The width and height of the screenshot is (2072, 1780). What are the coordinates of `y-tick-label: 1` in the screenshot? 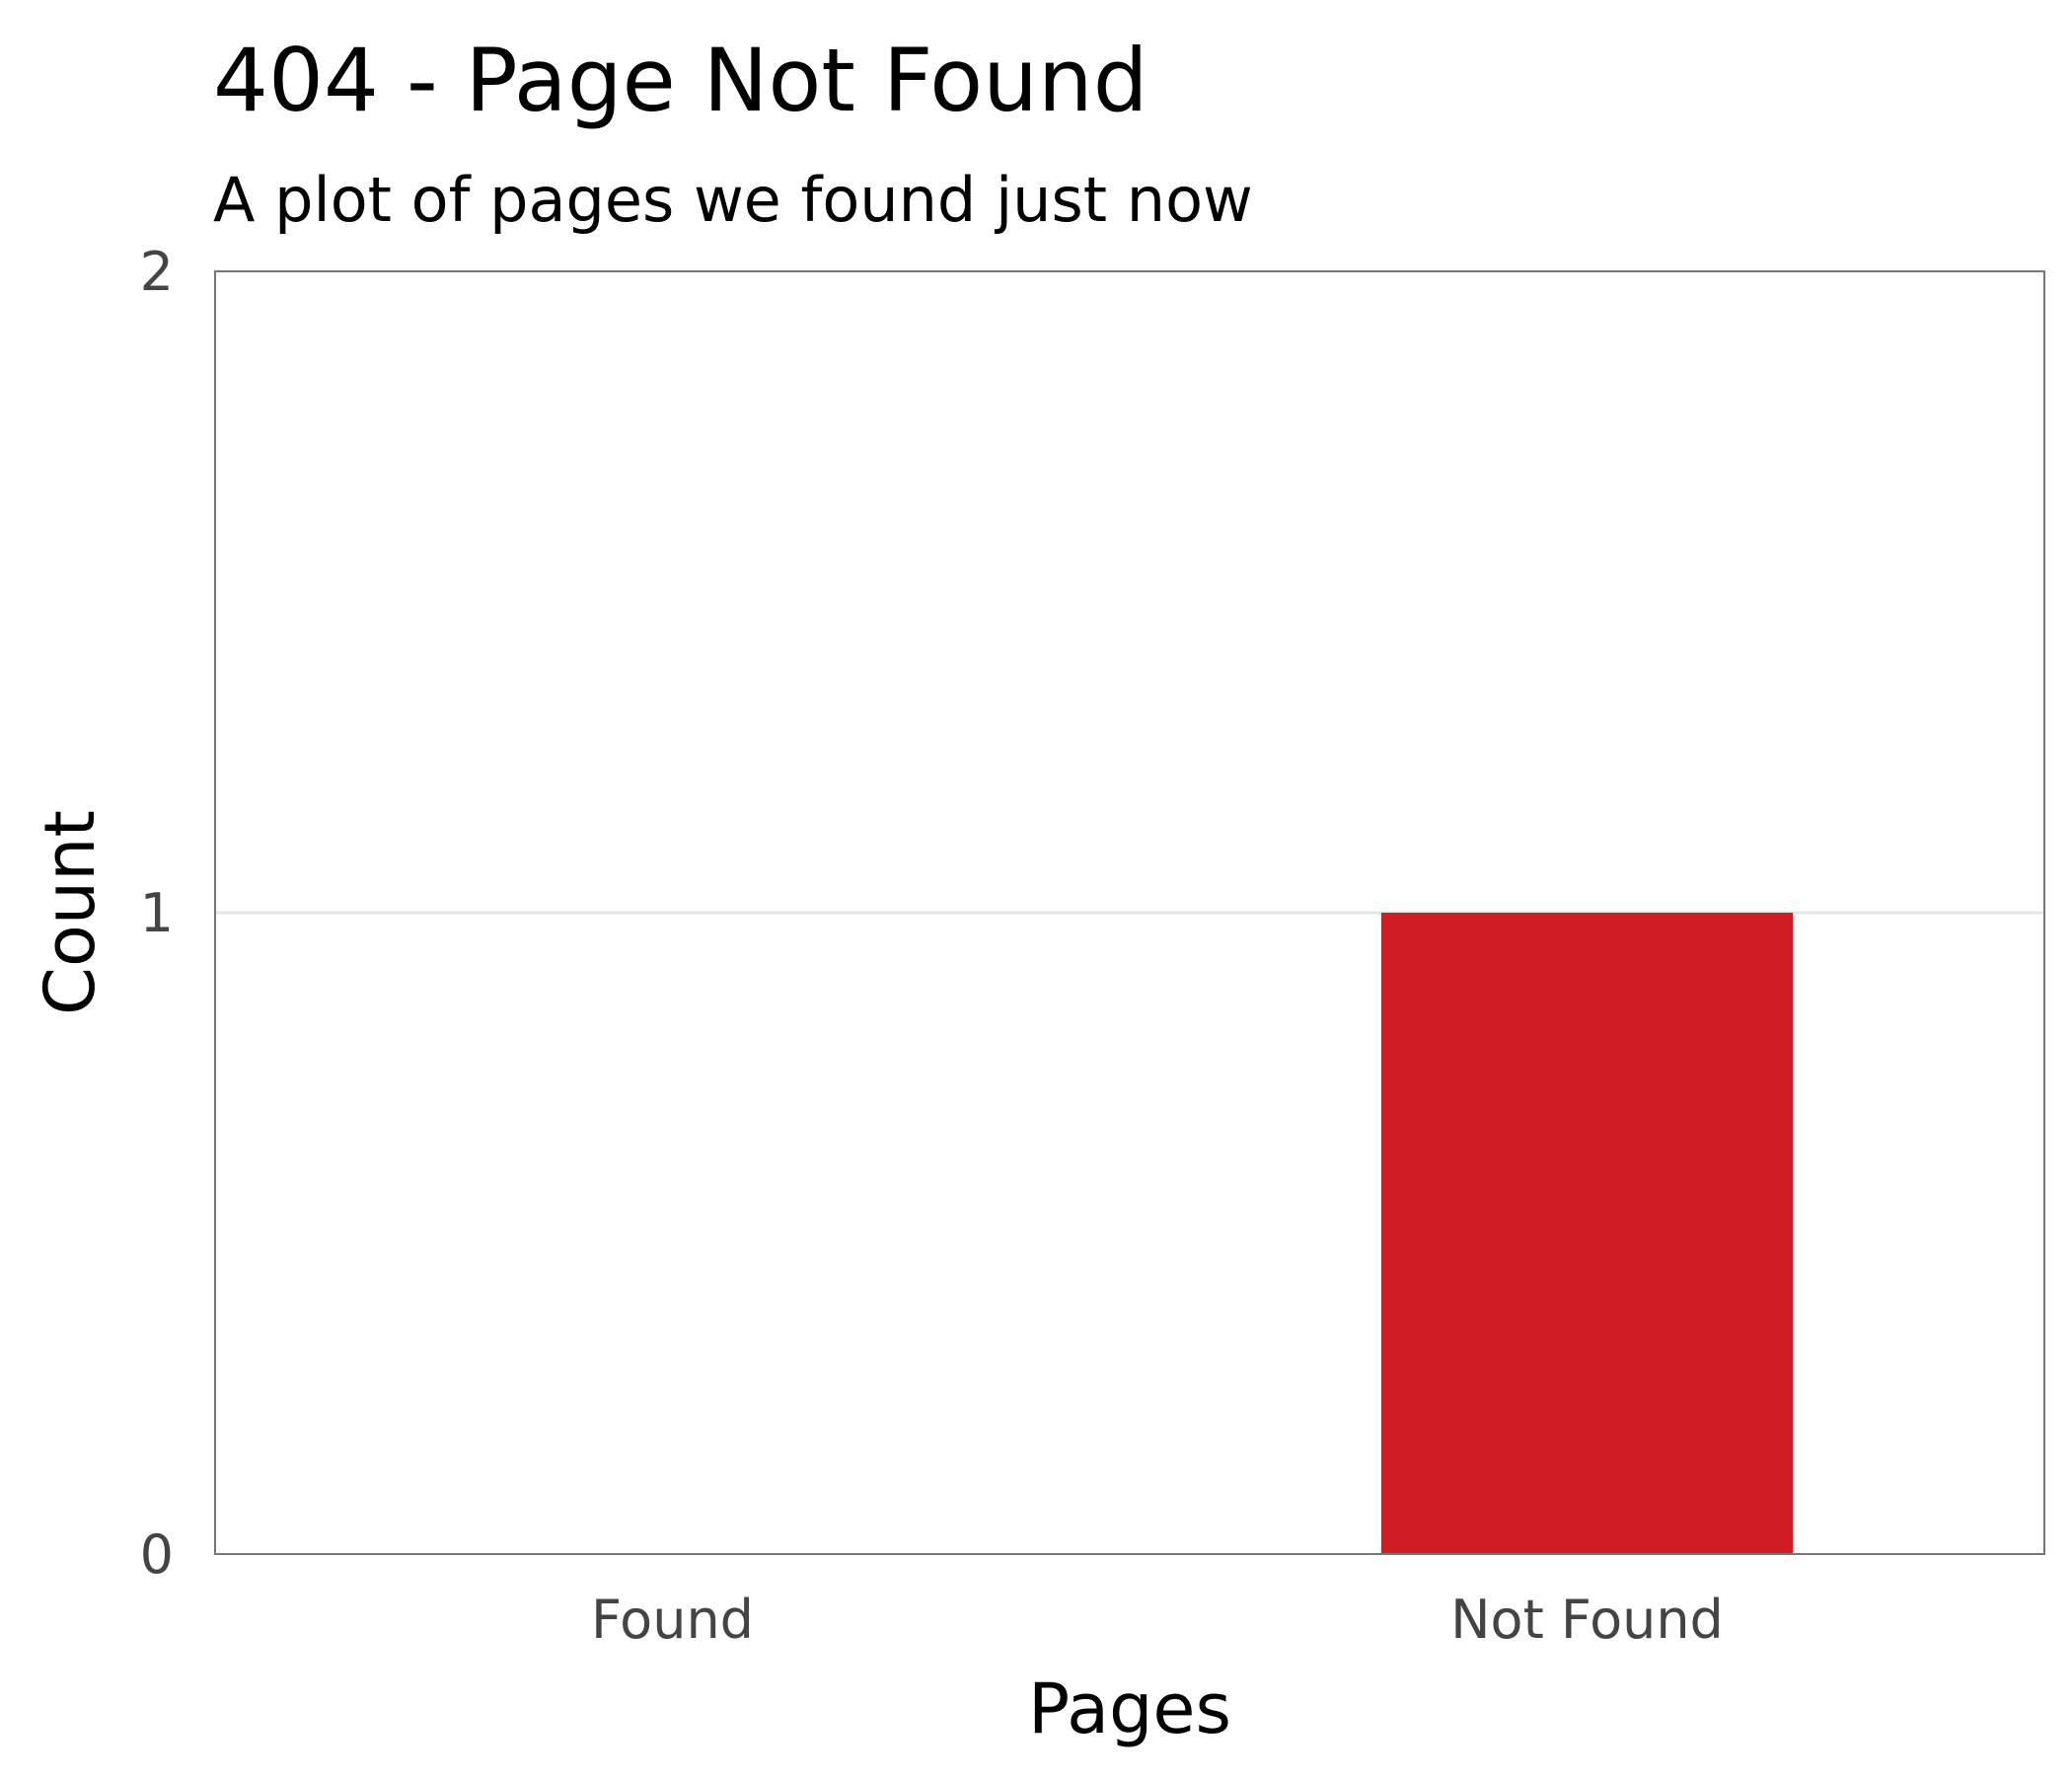 It's located at (157, 913).